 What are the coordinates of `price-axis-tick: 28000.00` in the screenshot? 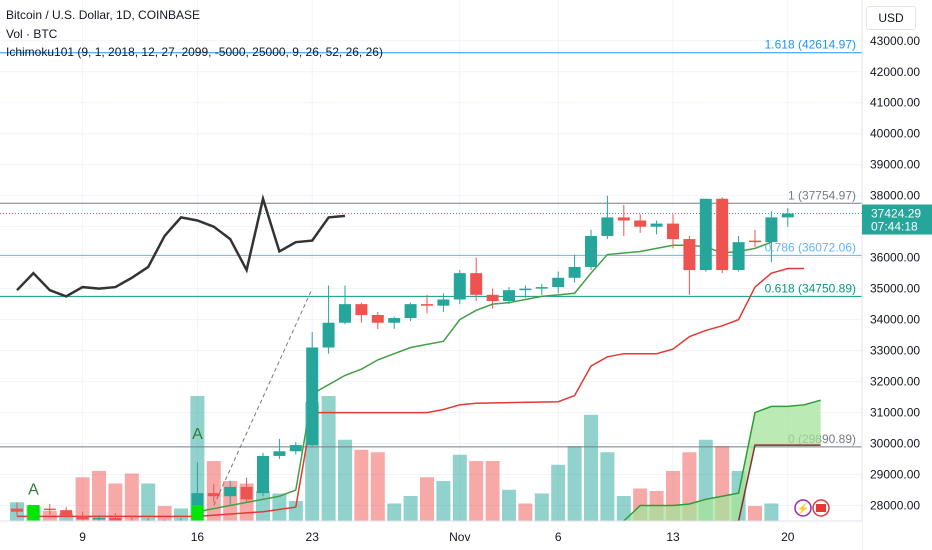 It's located at (895, 506).